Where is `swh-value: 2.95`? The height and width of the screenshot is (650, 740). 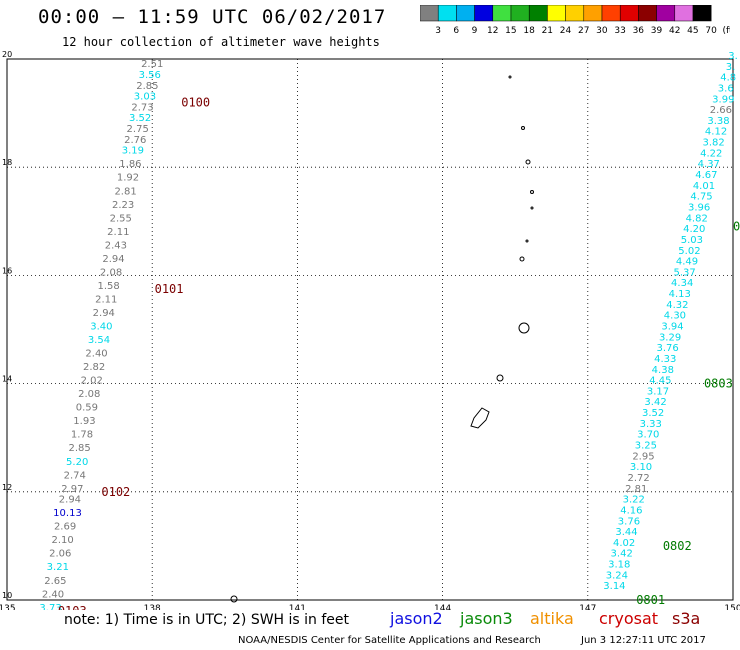 swh-value: 2.95 is located at coordinates (643, 456).